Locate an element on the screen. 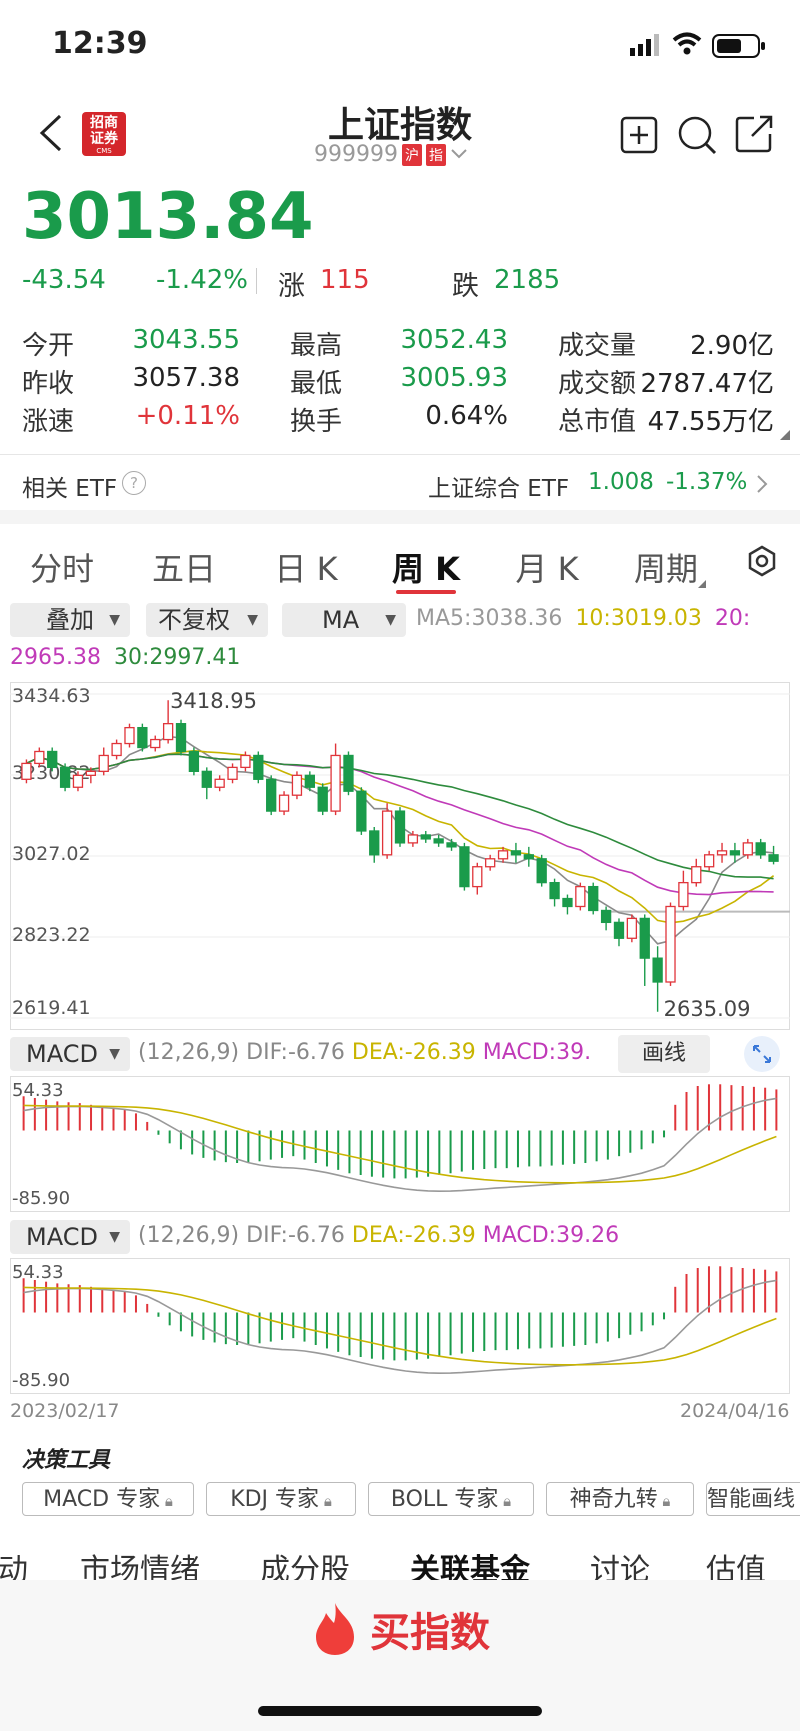 The width and height of the screenshot is (800, 1731). logo-text: 招商证券 is located at coordinates (104, 131).